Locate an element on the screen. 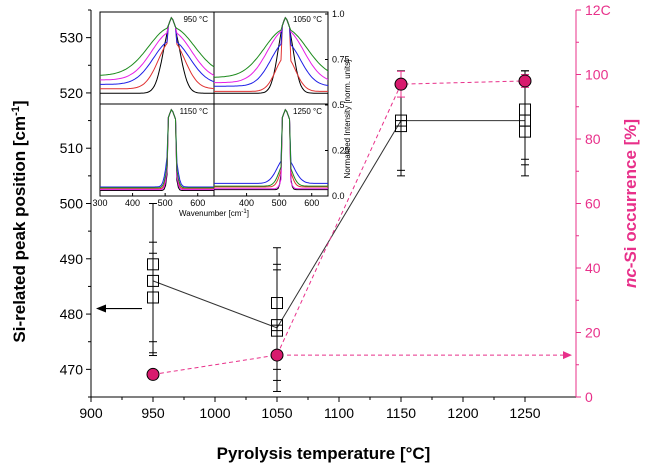  right-tick-label: 20 is located at coordinates (593, 333).